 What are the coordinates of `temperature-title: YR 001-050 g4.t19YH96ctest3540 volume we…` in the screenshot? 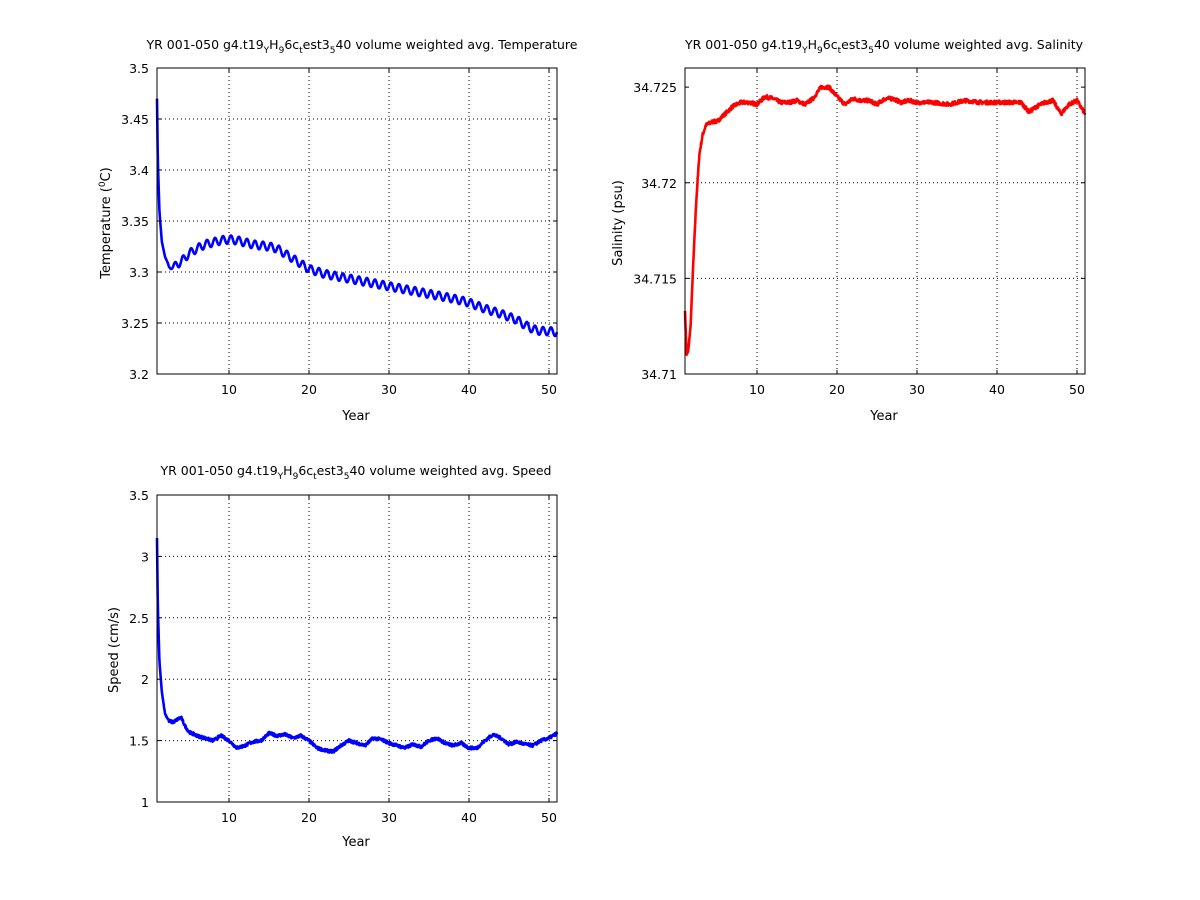 It's located at (362, 46).